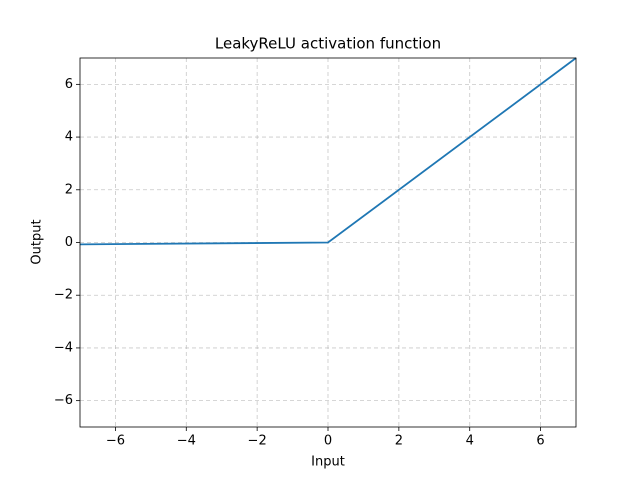  Describe the element at coordinates (328, 462) in the screenshot. I see `x-axis-label: Input` at that location.